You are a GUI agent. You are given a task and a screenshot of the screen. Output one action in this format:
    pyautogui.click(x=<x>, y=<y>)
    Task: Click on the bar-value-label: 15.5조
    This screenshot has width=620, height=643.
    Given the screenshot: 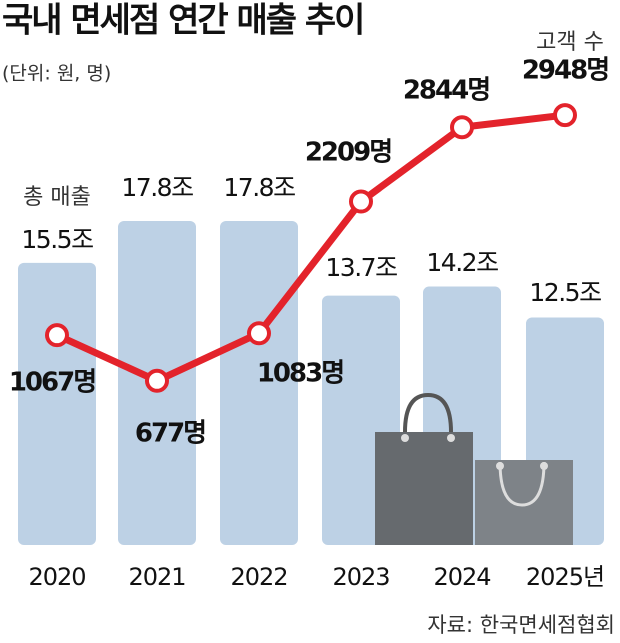 What is the action you would take?
    pyautogui.click(x=57, y=239)
    